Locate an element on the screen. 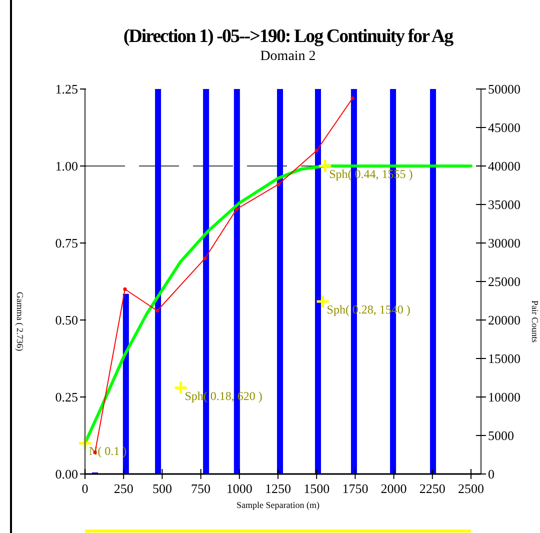 Image resolution: width=540 pixels, height=533 pixels. x-tick-label: 2250 is located at coordinates (432, 488).